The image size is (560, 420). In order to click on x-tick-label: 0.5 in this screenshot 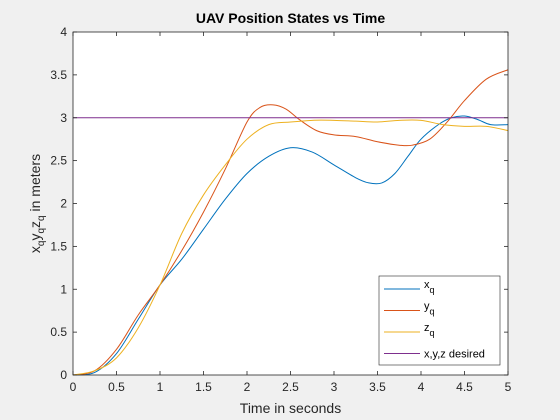, I will do `click(116, 387)`.